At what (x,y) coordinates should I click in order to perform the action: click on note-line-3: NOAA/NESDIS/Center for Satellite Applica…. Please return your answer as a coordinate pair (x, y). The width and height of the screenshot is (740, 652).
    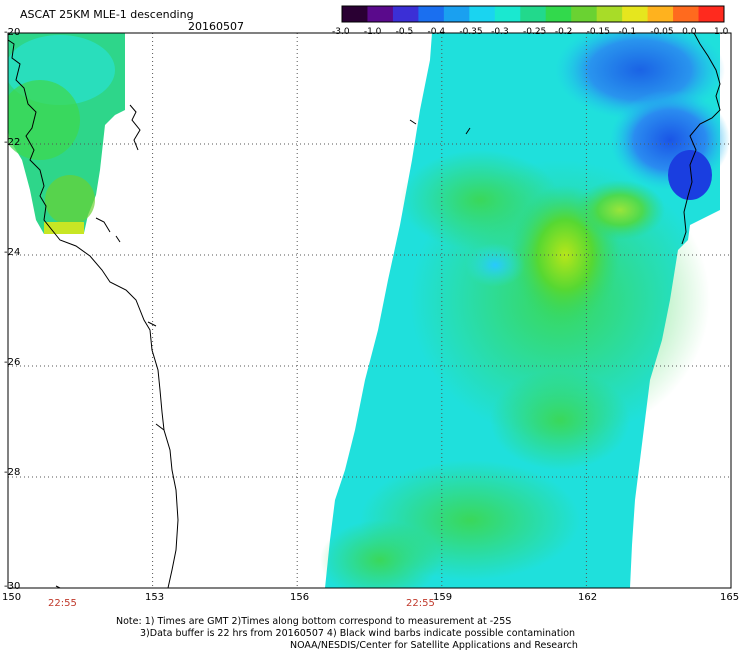
    Looking at the image, I should click on (434, 645).